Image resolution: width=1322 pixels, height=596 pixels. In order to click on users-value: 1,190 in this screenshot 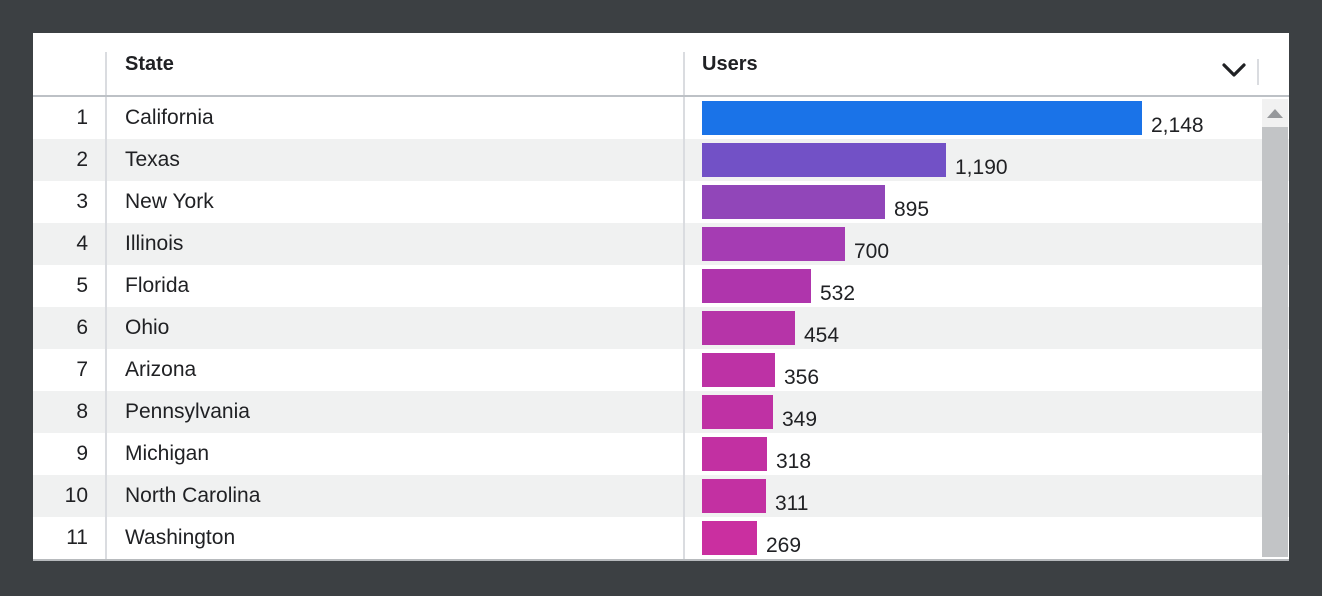, I will do `click(981, 167)`.